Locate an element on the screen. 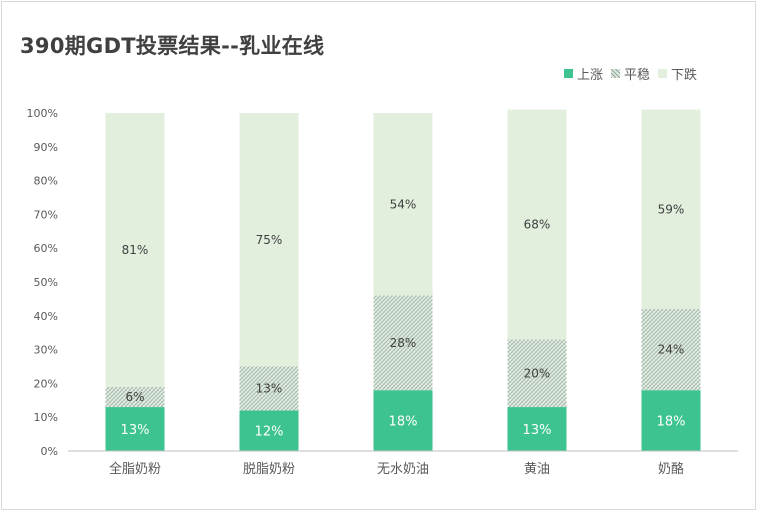  y-tick-label: 10% is located at coordinates (46, 417).